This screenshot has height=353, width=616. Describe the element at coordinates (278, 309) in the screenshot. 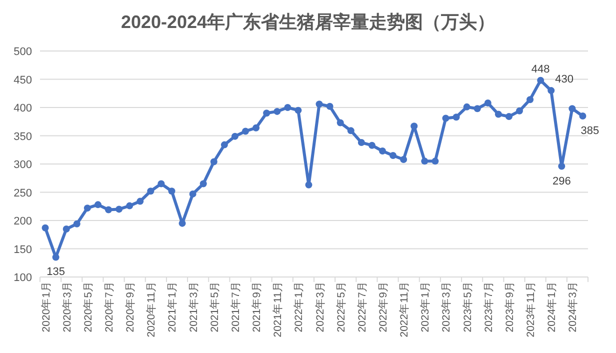

I see `x-tick-label: 2021年11月` at that location.